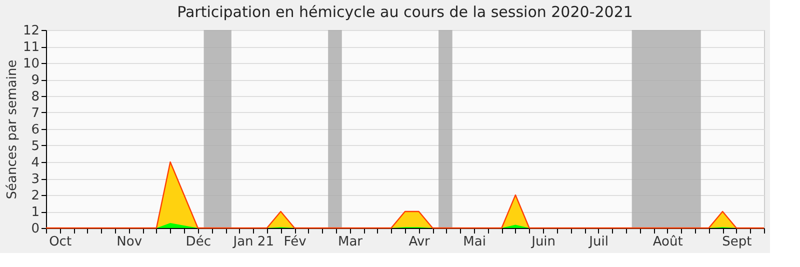  What do you see at coordinates (35, 212) in the screenshot?
I see `y-tick-label: 1` at bounding box center [35, 212].